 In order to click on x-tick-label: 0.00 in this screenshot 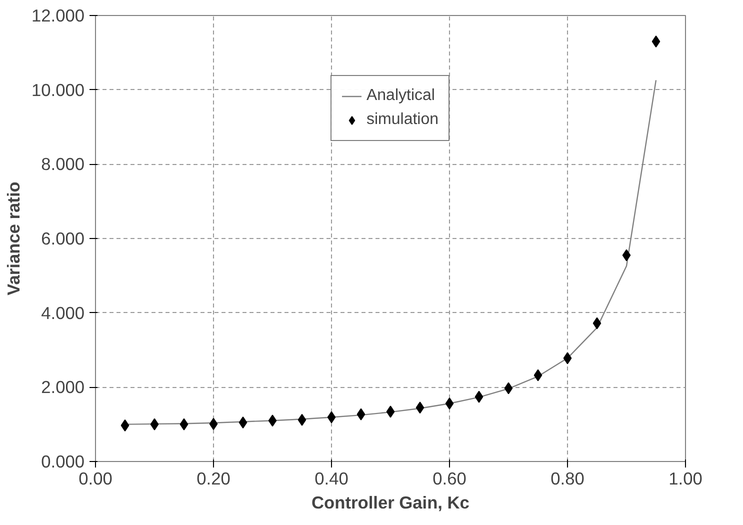, I will do `click(95, 478)`.